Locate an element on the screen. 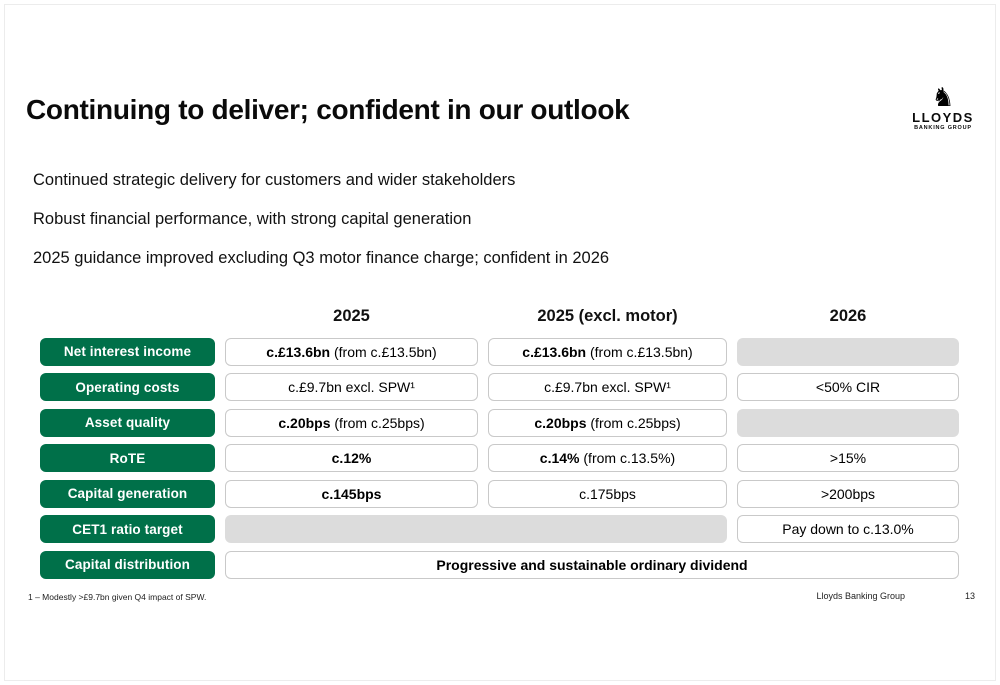  column-header-2025-excl-motor: 2025 (excl. motor) is located at coordinates (607, 315).